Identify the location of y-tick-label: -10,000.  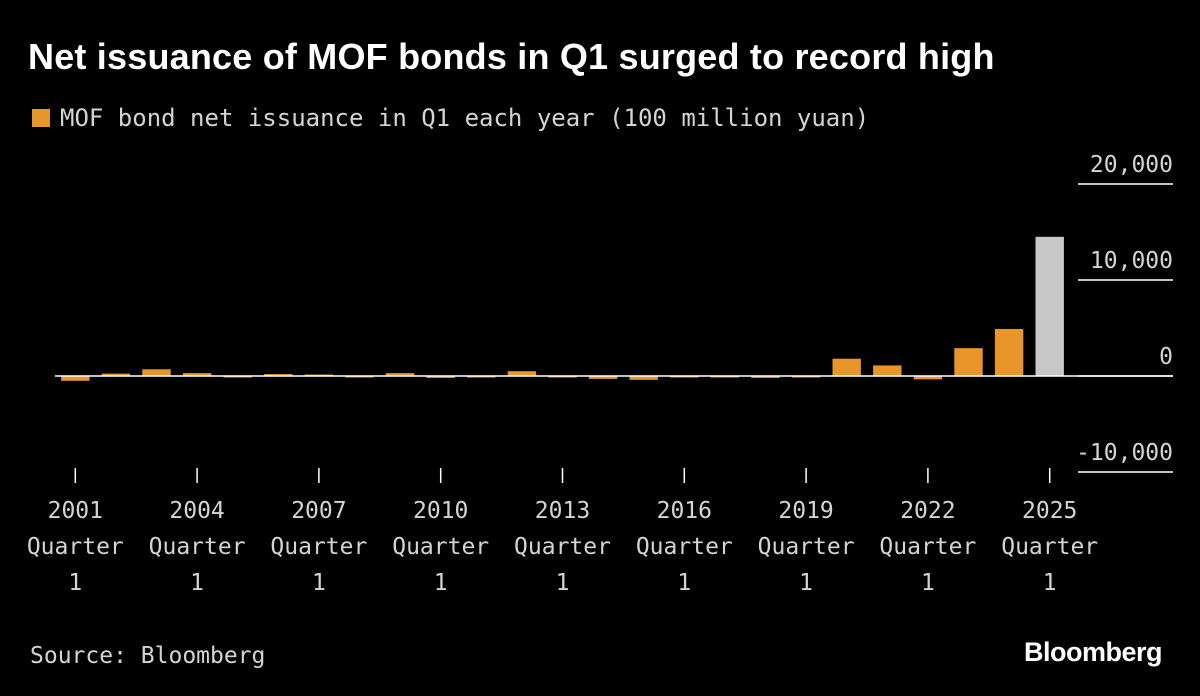
(1124, 453).